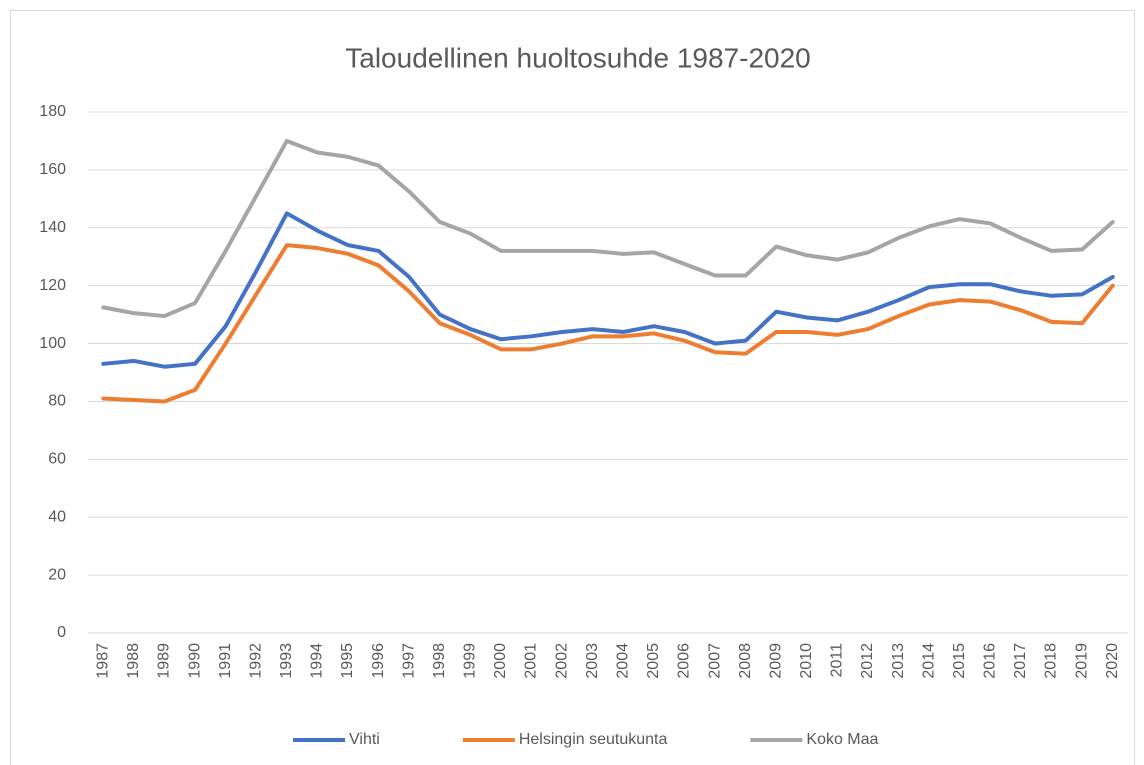  What do you see at coordinates (52, 285) in the screenshot?
I see `y-tick-label: 120` at bounding box center [52, 285].